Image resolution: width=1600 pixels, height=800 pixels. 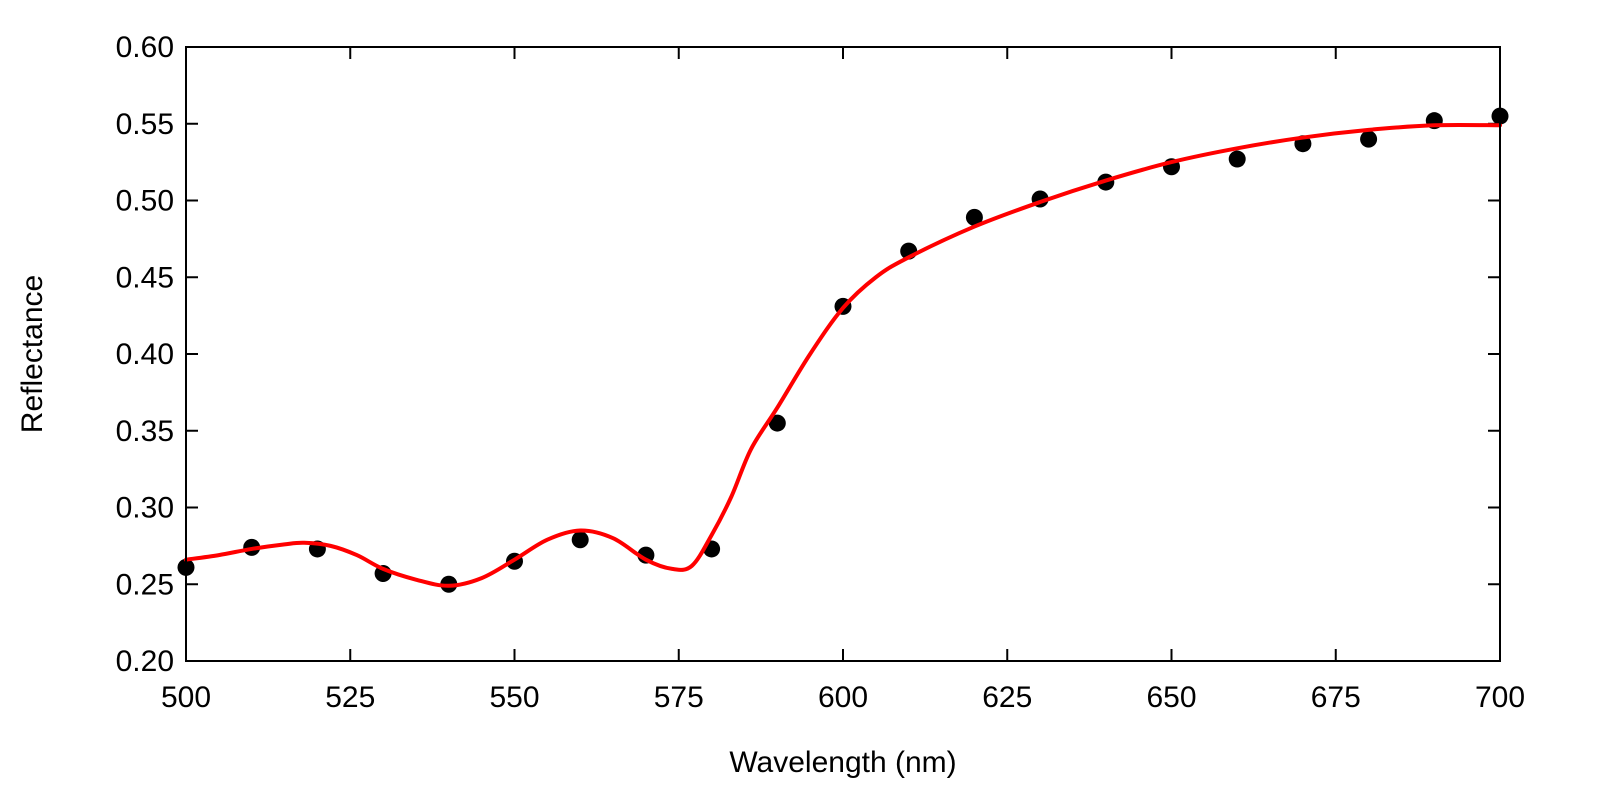 What do you see at coordinates (514, 697) in the screenshot?
I see `x-tick-label: 550` at bounding box center [514, 697].